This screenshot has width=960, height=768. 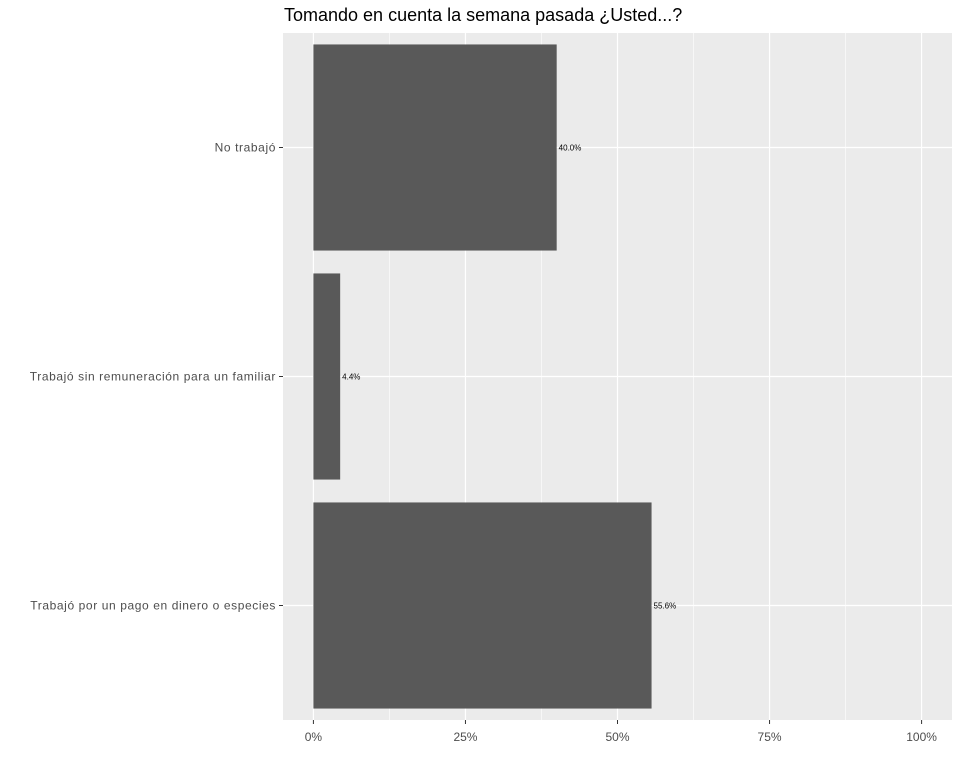 What do you see at coordinates (314, 737) in the screenshot?
I see `x-tick-label: 0%` at bounding box center [314, 737].